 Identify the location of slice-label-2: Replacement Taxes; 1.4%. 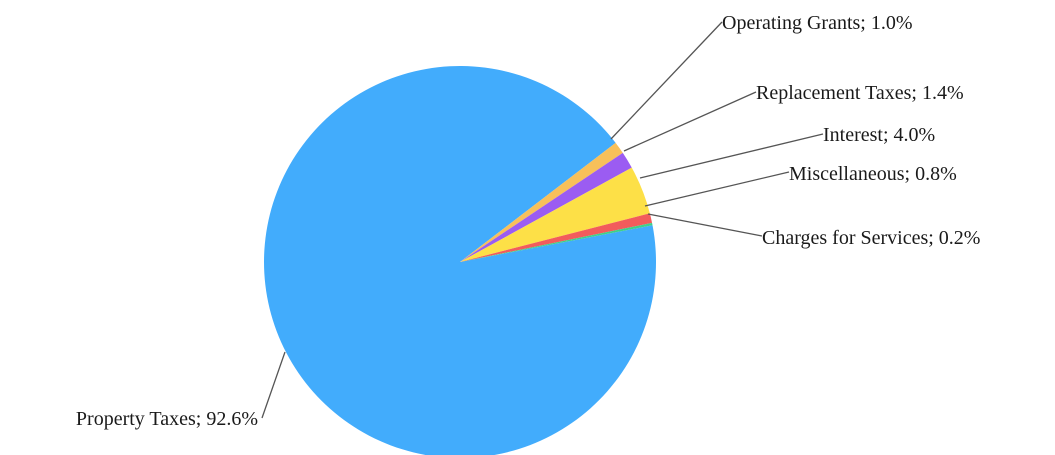
(860, 93).